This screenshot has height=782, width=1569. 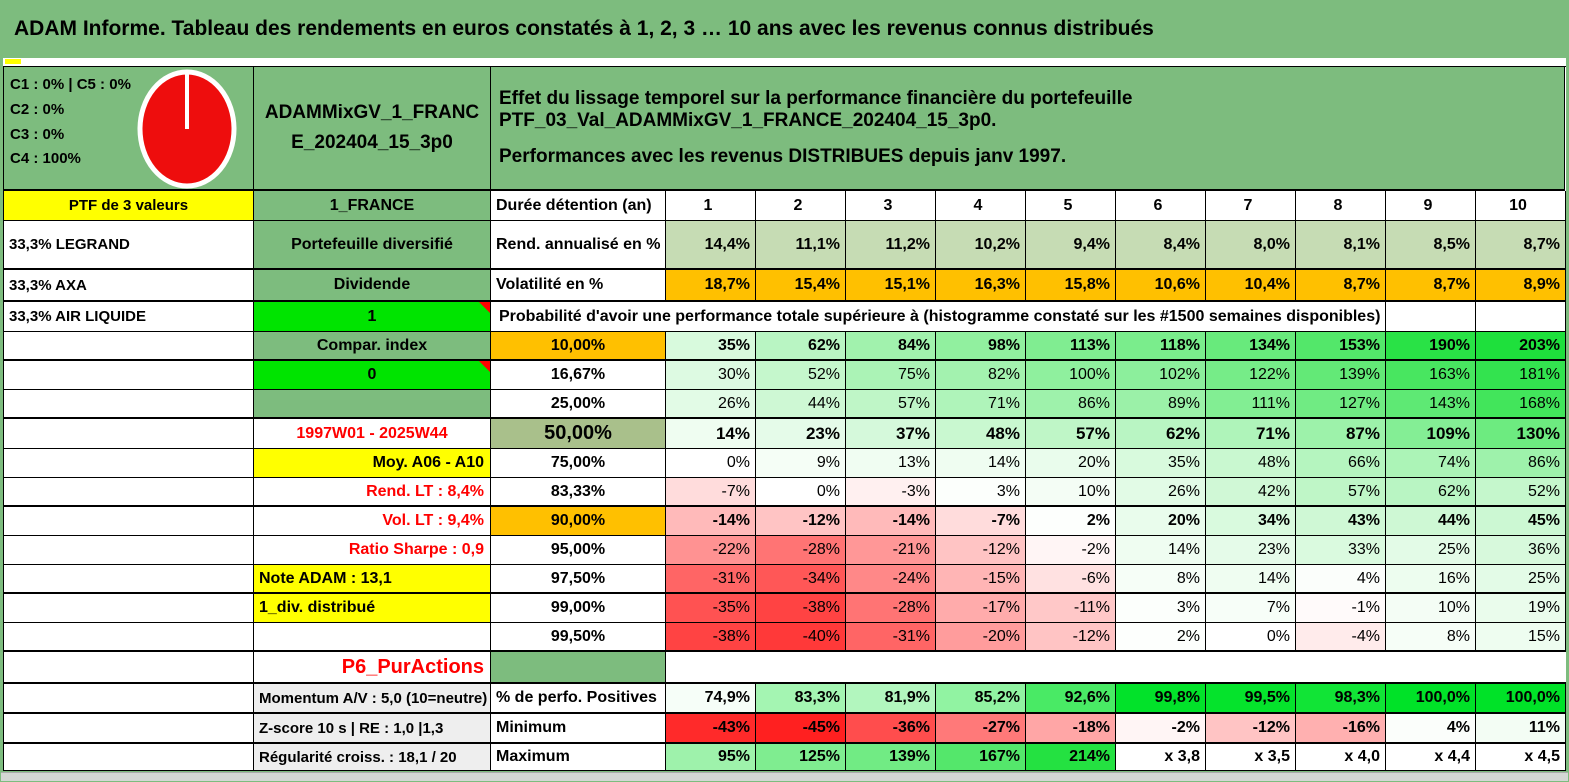 I want to click on row-label-b: Rend. LT : 8,4%, so click(x=372, y=492).